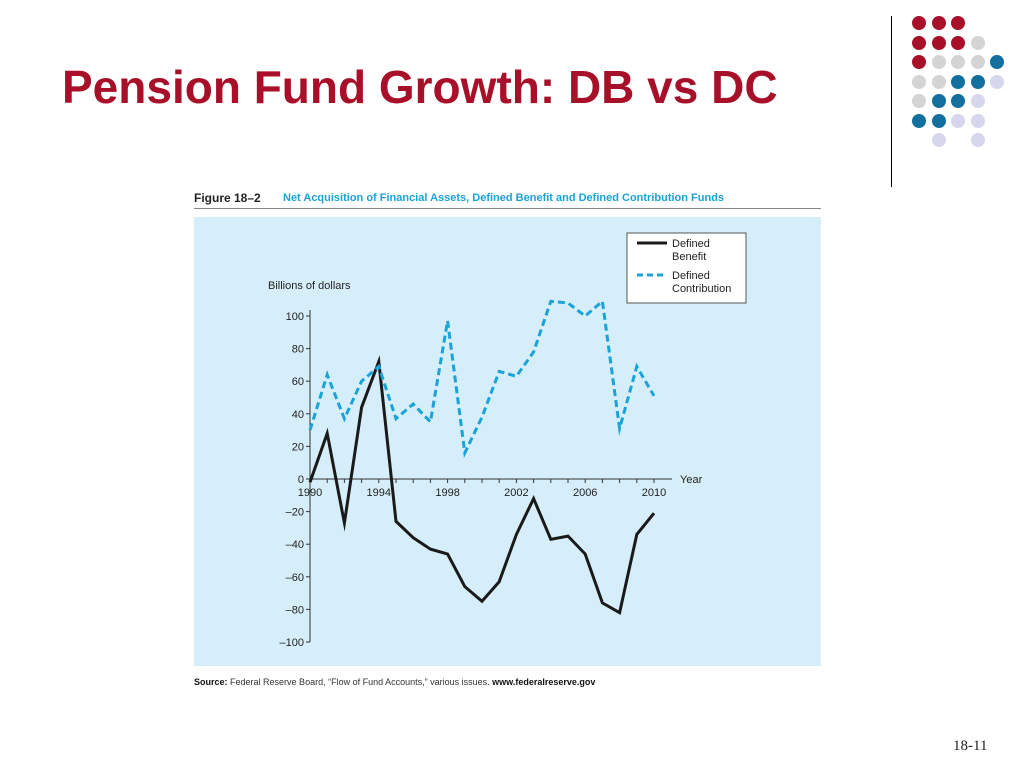 This screenshot has width=1024, height=768. What do you see at coordinates (689, 257) in the screenshot?
I see `legend-label: Benefit` at bounding box center [689, 257].